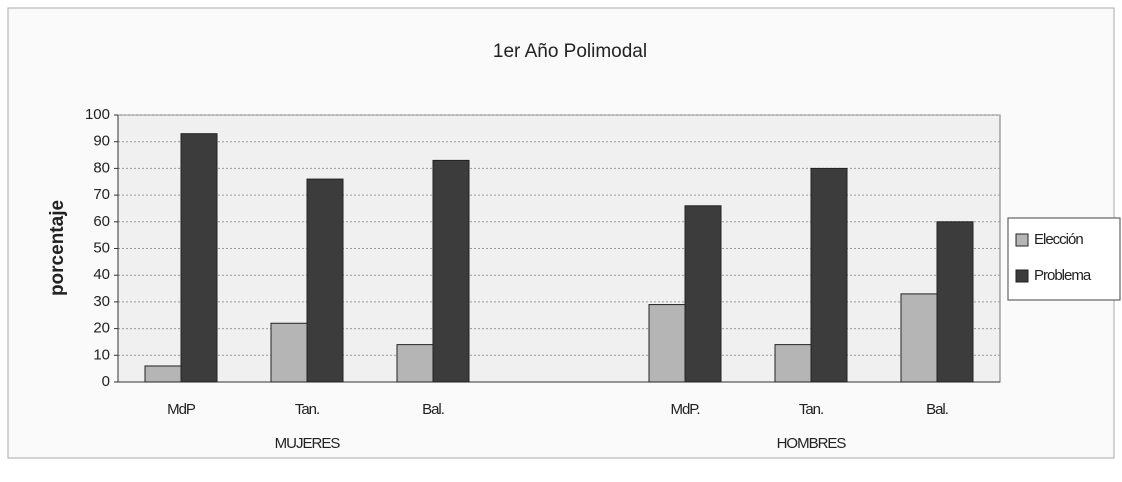  I want to click on y-tick-label: 70, so click(101, 194).